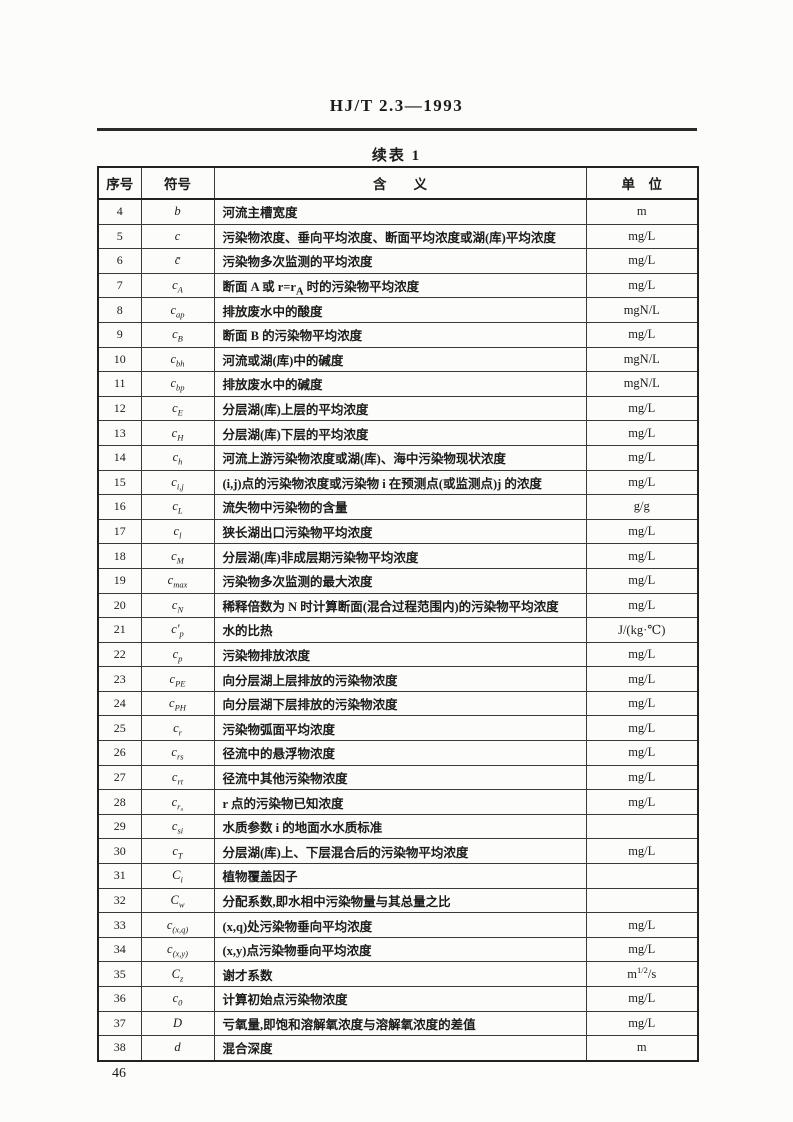  What do you see at coordinates (119, 802) in the screenshot?
I see `row-no: 28` at bounding box center [119, 802].